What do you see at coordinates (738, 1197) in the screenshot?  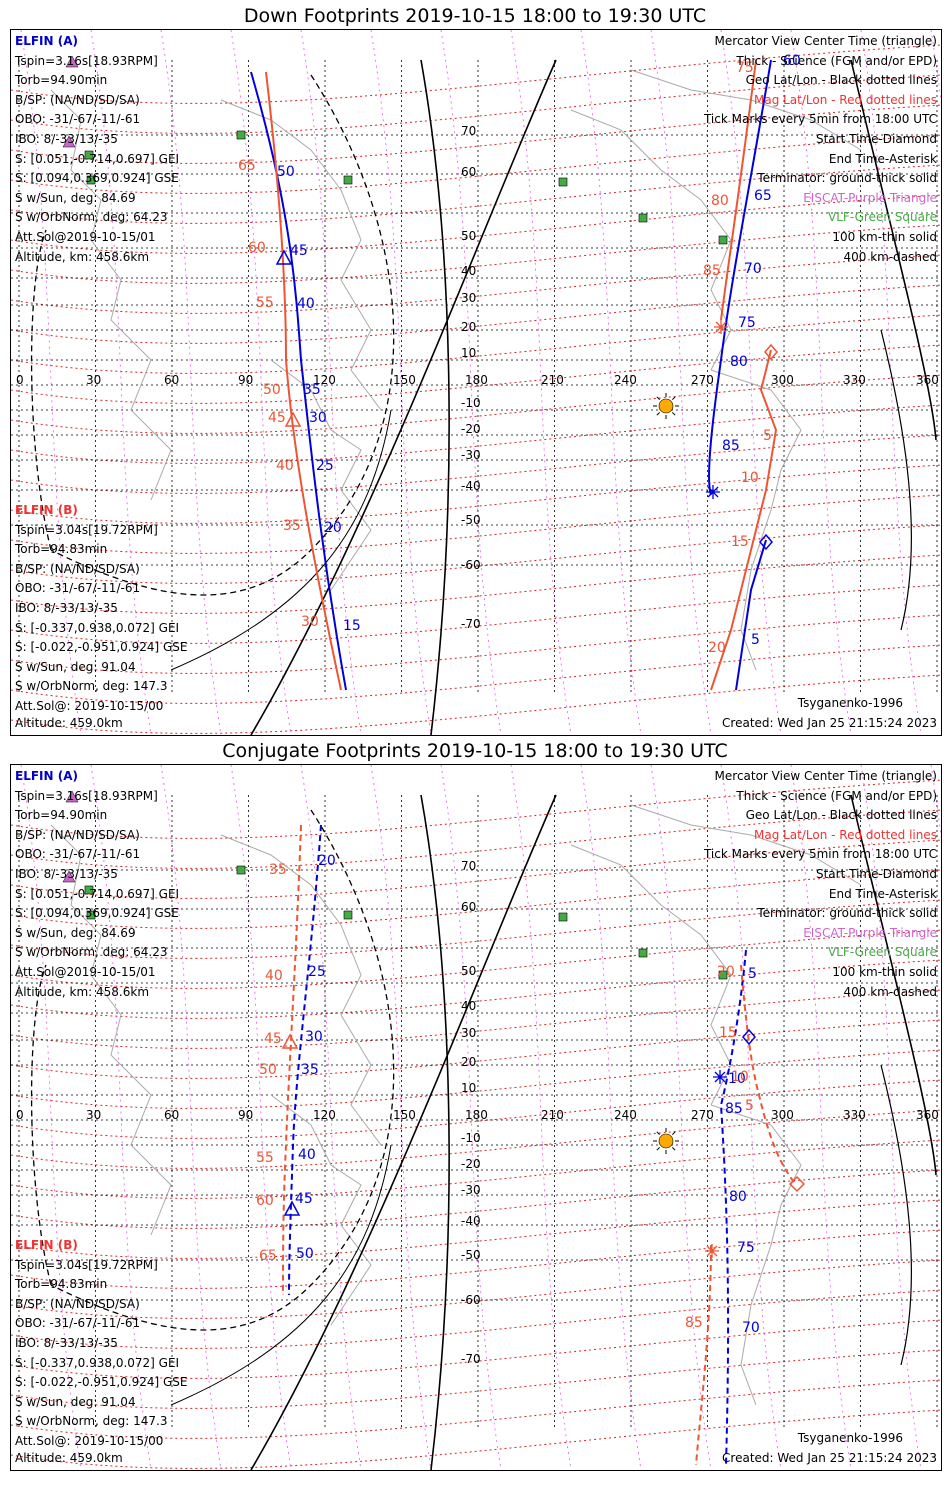 I see `elfin-a-tick-label: 80` at bounding box center [738, 1197].